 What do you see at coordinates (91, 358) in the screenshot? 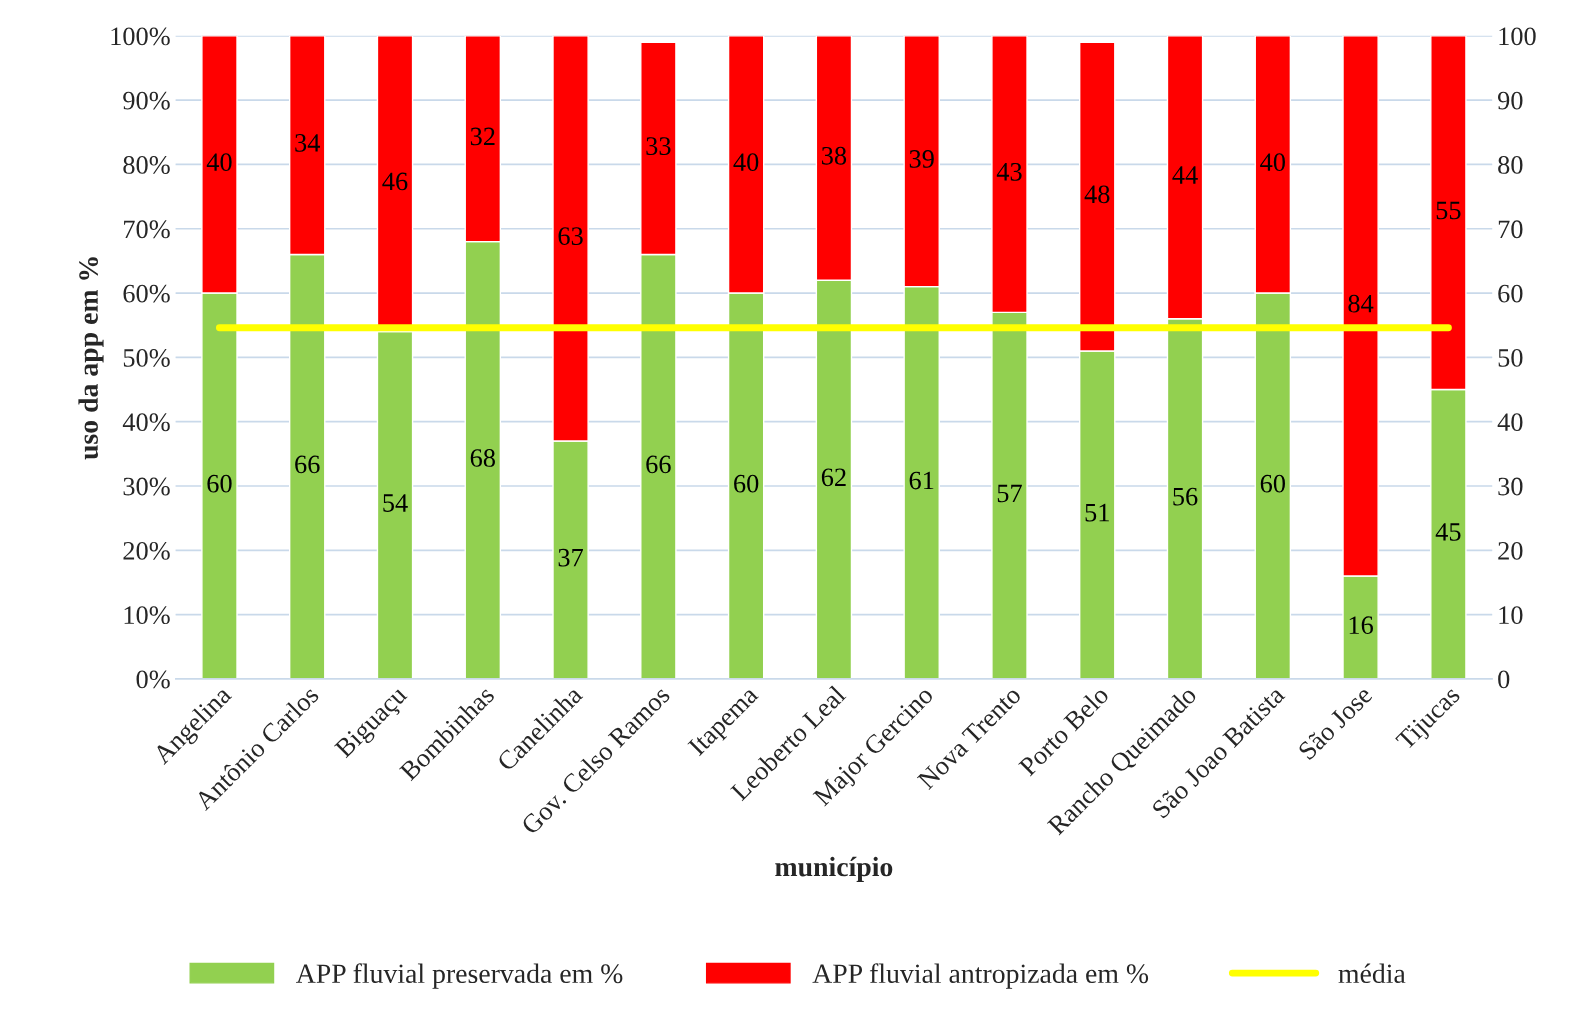
I see `y-axis-title: uso da app em %` at bounding box center [91, 358].